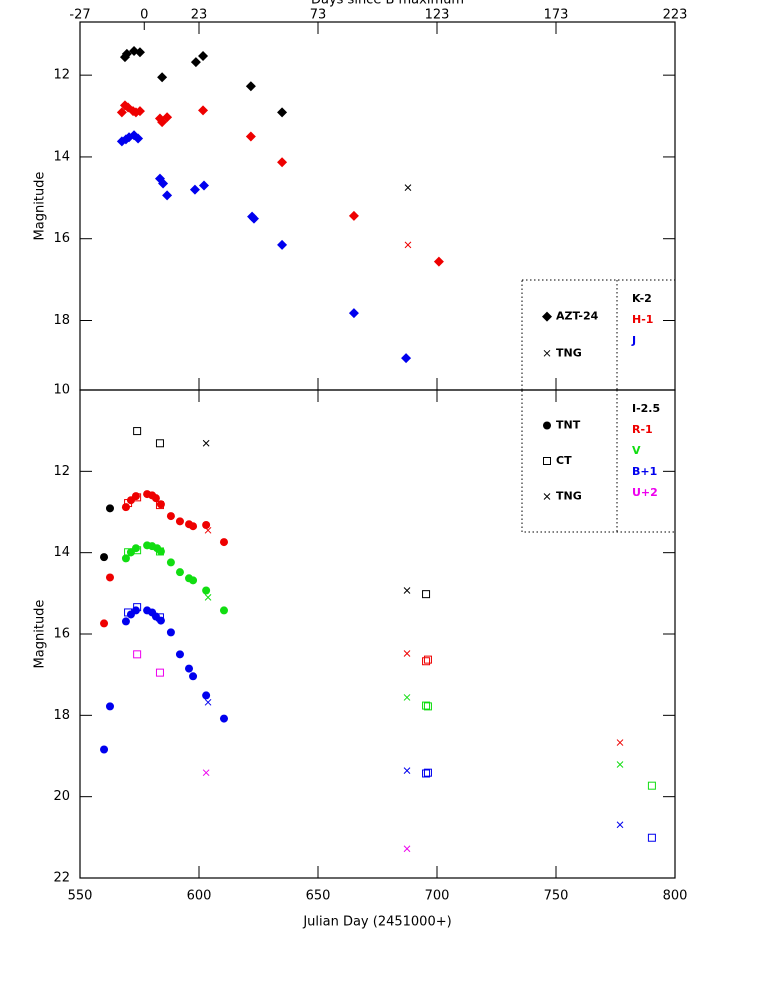  Describe the element at coordinates (79, 15) in the screenshot. I see `x2-tick-label: -27` at that location.